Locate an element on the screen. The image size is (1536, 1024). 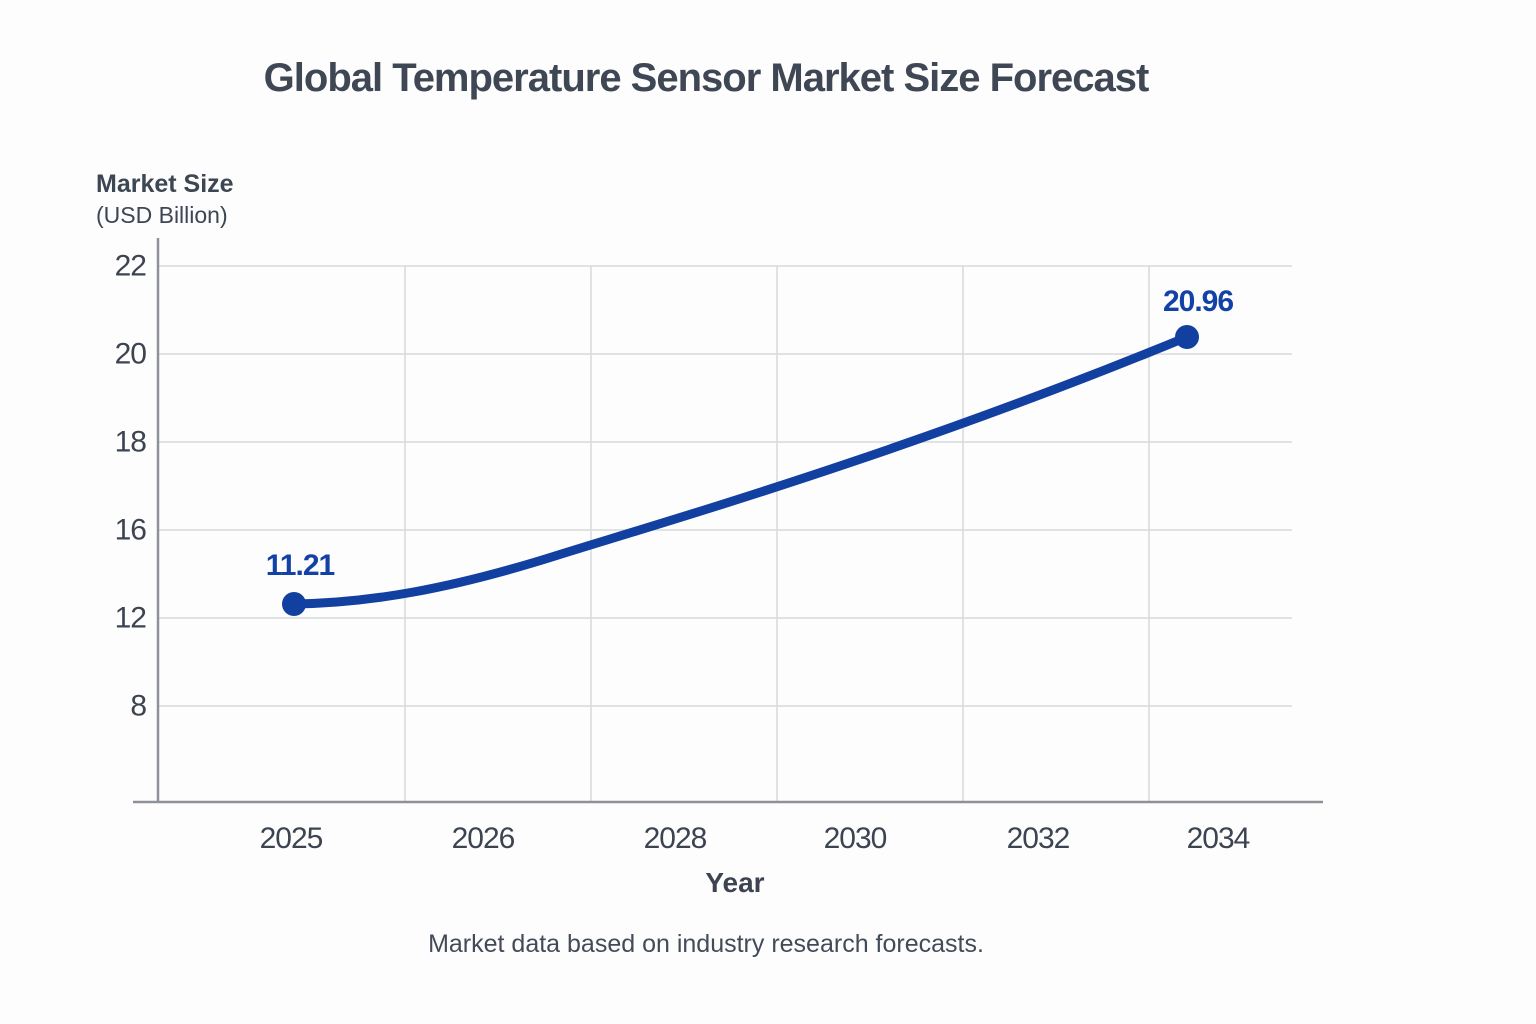
x-tick-labels: 2025 2026 2028 2030 2032 2034 is located at coordinates (755, 838).